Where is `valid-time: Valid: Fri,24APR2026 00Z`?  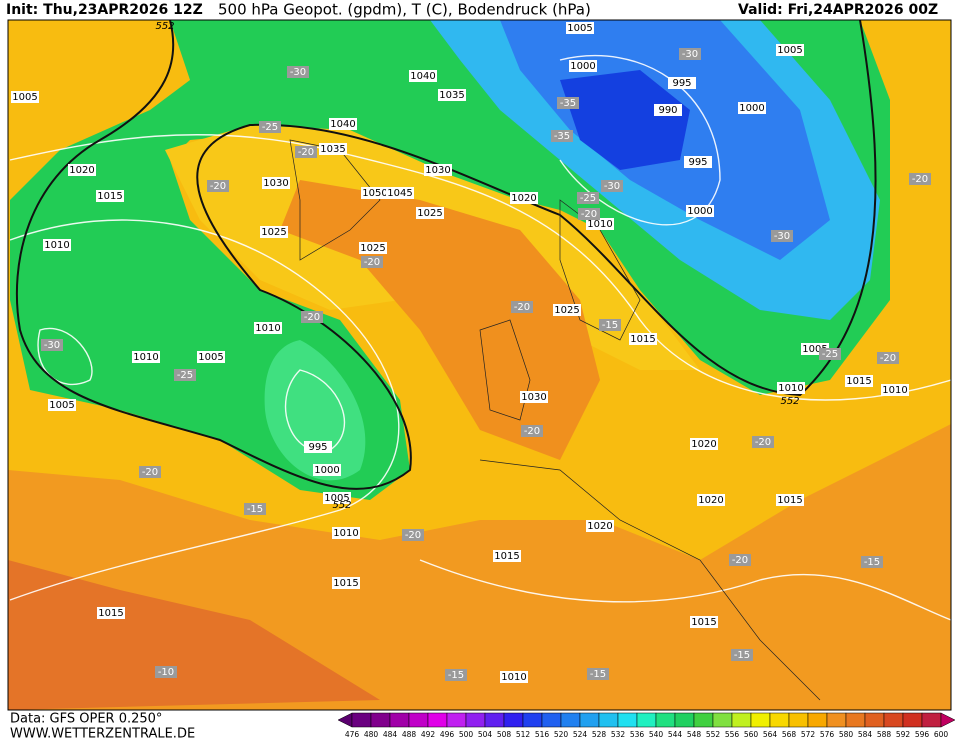 valid-time: Valid: Fri,24APR2026 00Z is located at coordinates (838, 10).